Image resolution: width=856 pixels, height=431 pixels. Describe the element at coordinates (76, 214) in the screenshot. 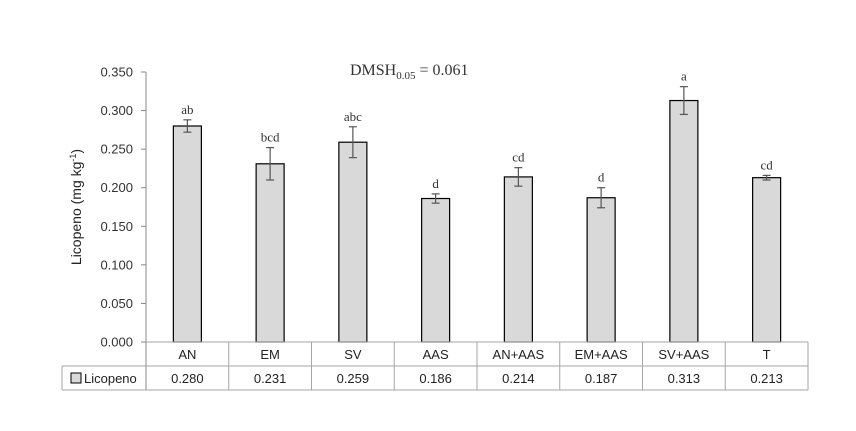

I see `y-axis-title-main: Licopeno (mg kg` at that location.